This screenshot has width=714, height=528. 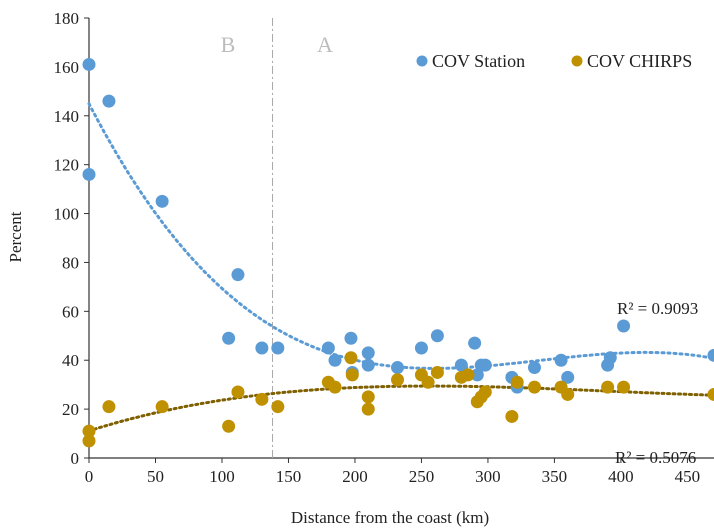 I want to click on legend-marker-cov-chirps, so click(x=577, y=61).